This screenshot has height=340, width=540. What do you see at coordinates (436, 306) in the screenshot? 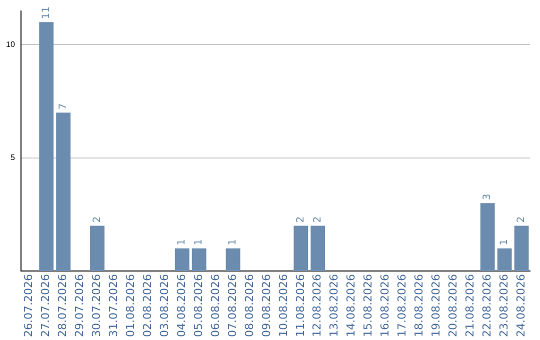
I see `x-tick-label: 19.08.2026` at bounding box center [436, 306].